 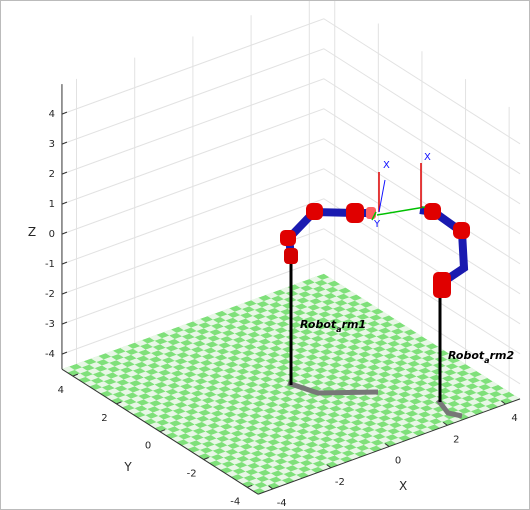 What do you see at coordinates (104, 418) in the screenshot?
I see `y-tick-label: 2` at bounding box center [104, 418].